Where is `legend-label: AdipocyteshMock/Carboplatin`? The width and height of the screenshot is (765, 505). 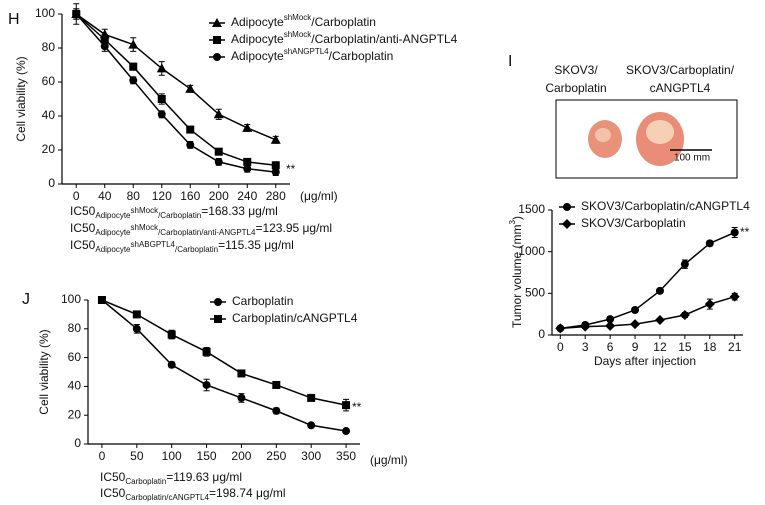
legend-label: AdipocyteshMock/Carboplatin is located at coordinates (303, 21).